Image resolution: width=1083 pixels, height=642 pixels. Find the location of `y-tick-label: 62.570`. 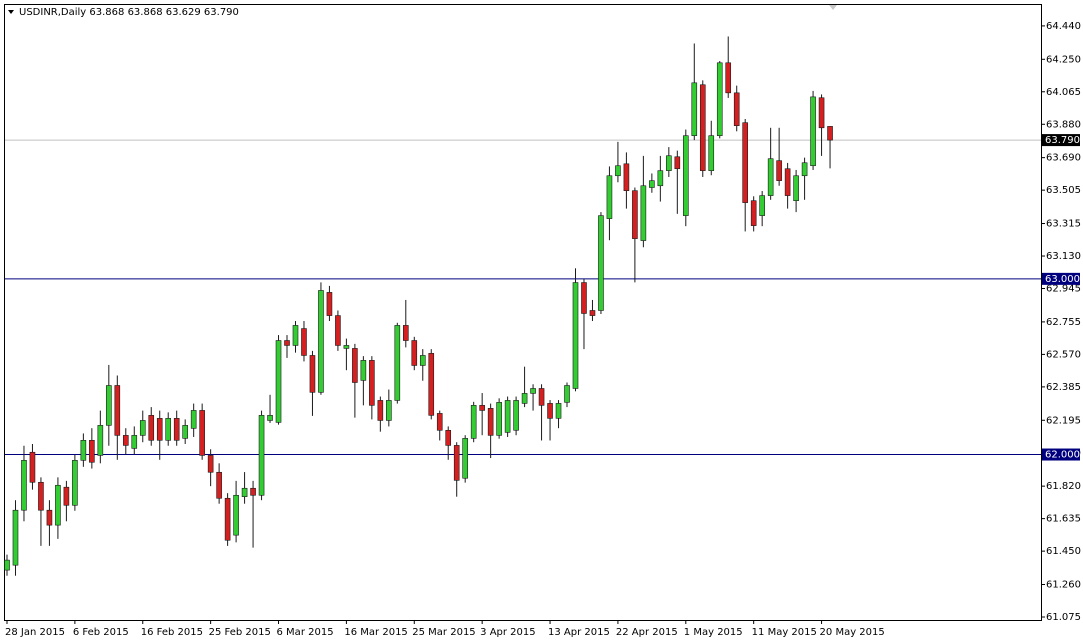

y-tick-label: 62.570 is located at coordinates (1063, 354).